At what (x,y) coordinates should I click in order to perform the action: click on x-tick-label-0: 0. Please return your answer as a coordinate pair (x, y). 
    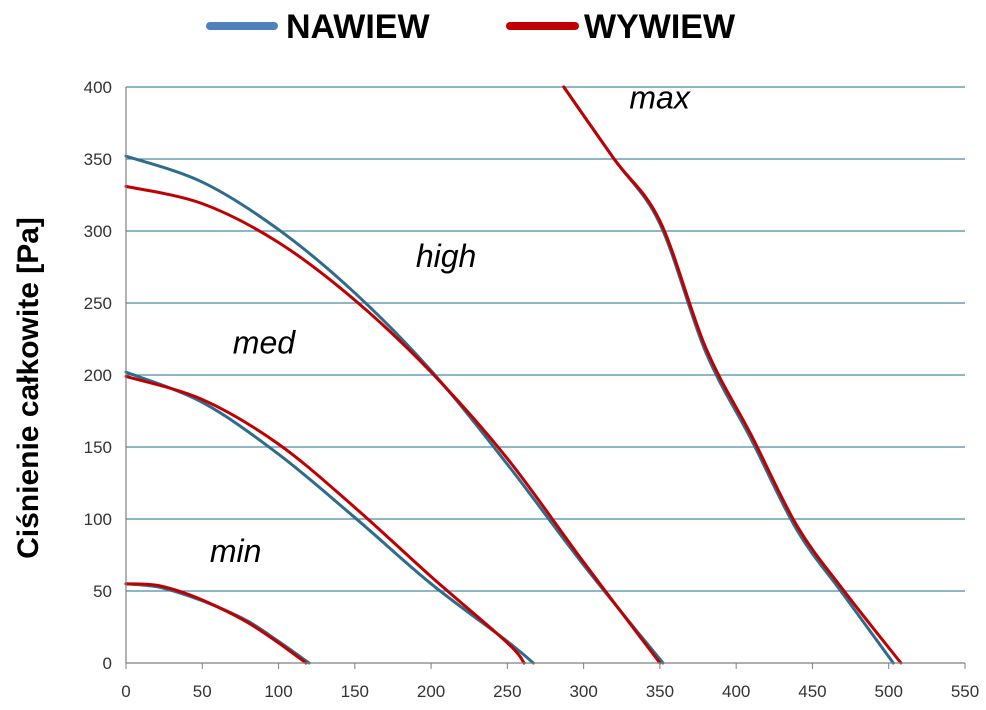
    Looking at the image, I should click on (125, 691).